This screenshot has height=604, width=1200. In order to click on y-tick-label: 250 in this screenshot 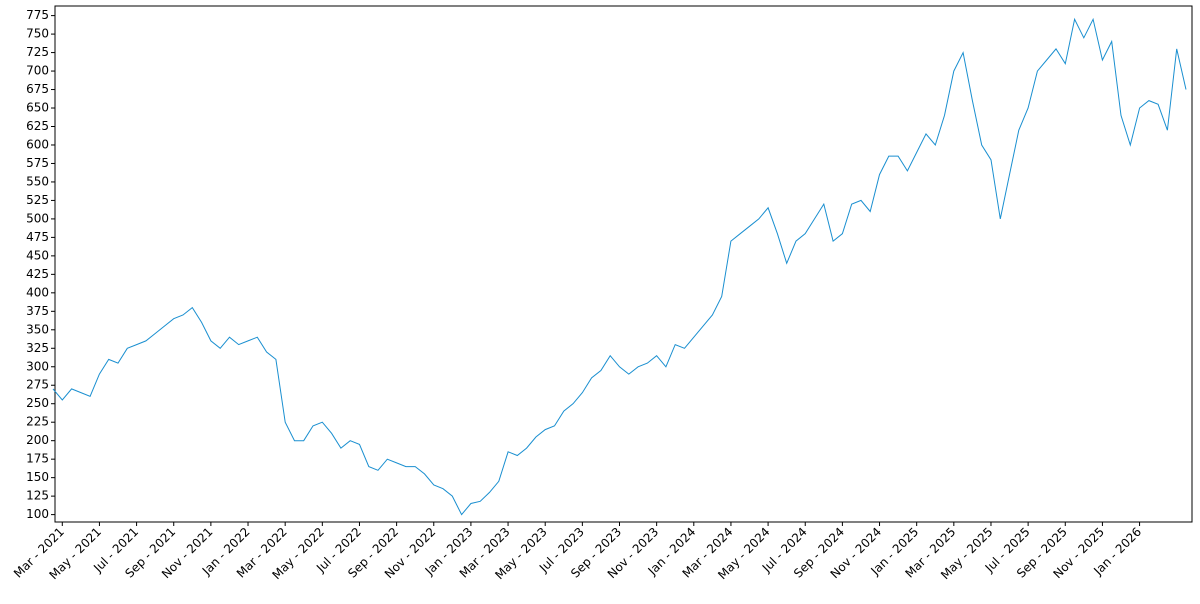, I will do `click(37, 403)`.